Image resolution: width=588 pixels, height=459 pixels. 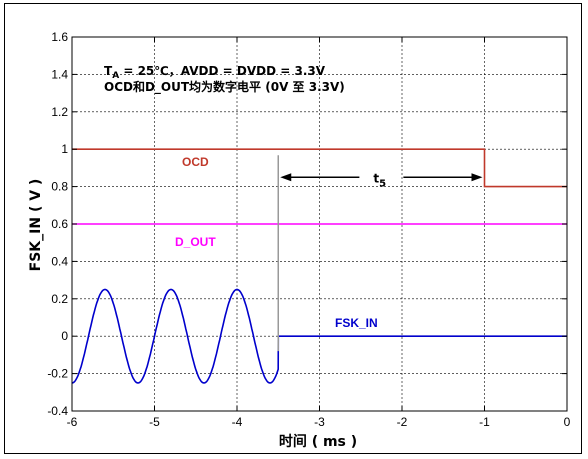 What do you see at coordinates (59, 299) in the screenshot?
I see `y-tick-label: 0.2` at bounding box center [59, 299].